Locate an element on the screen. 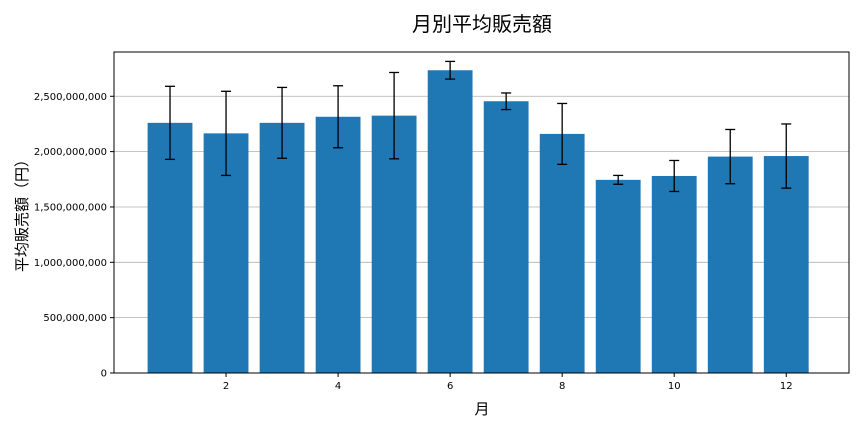 Image resolution: width=864 pixels, height=432 pixels. x-tick-label: 2 is located at coordinates (226, 386).